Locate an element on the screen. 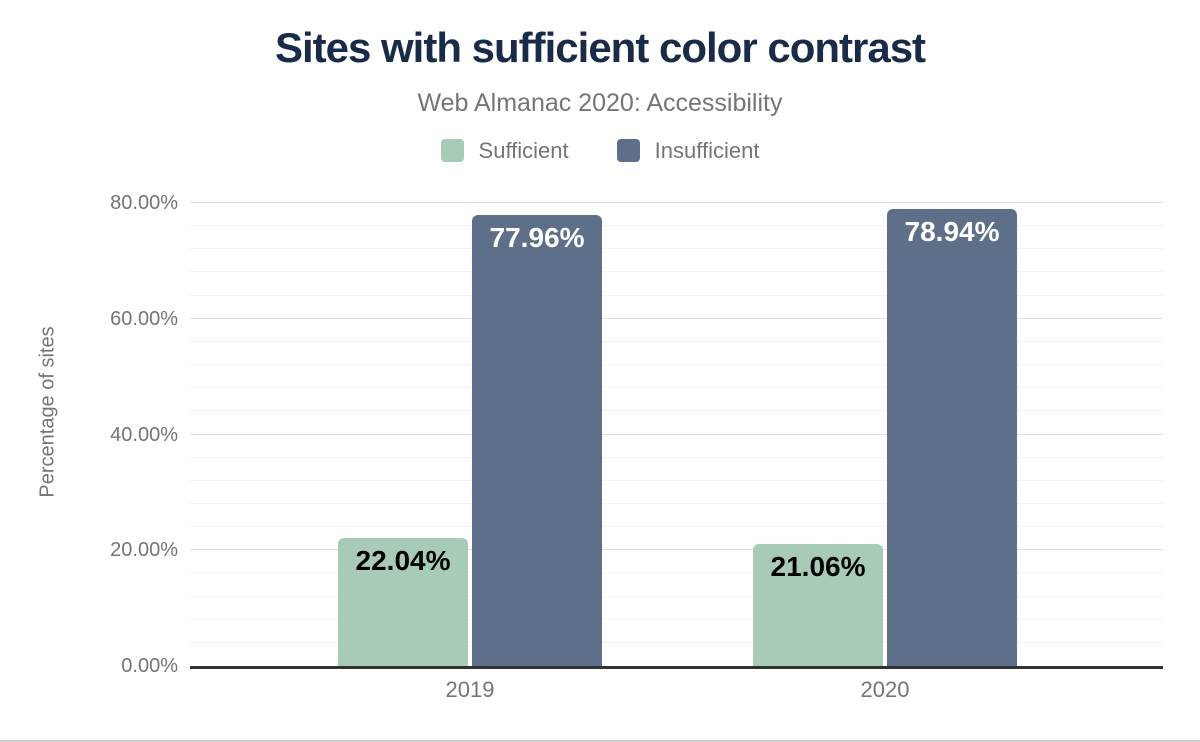 The image size is (1200, 742). y-axis-tick-label: 40.00% is located at coordinates (144, 434).